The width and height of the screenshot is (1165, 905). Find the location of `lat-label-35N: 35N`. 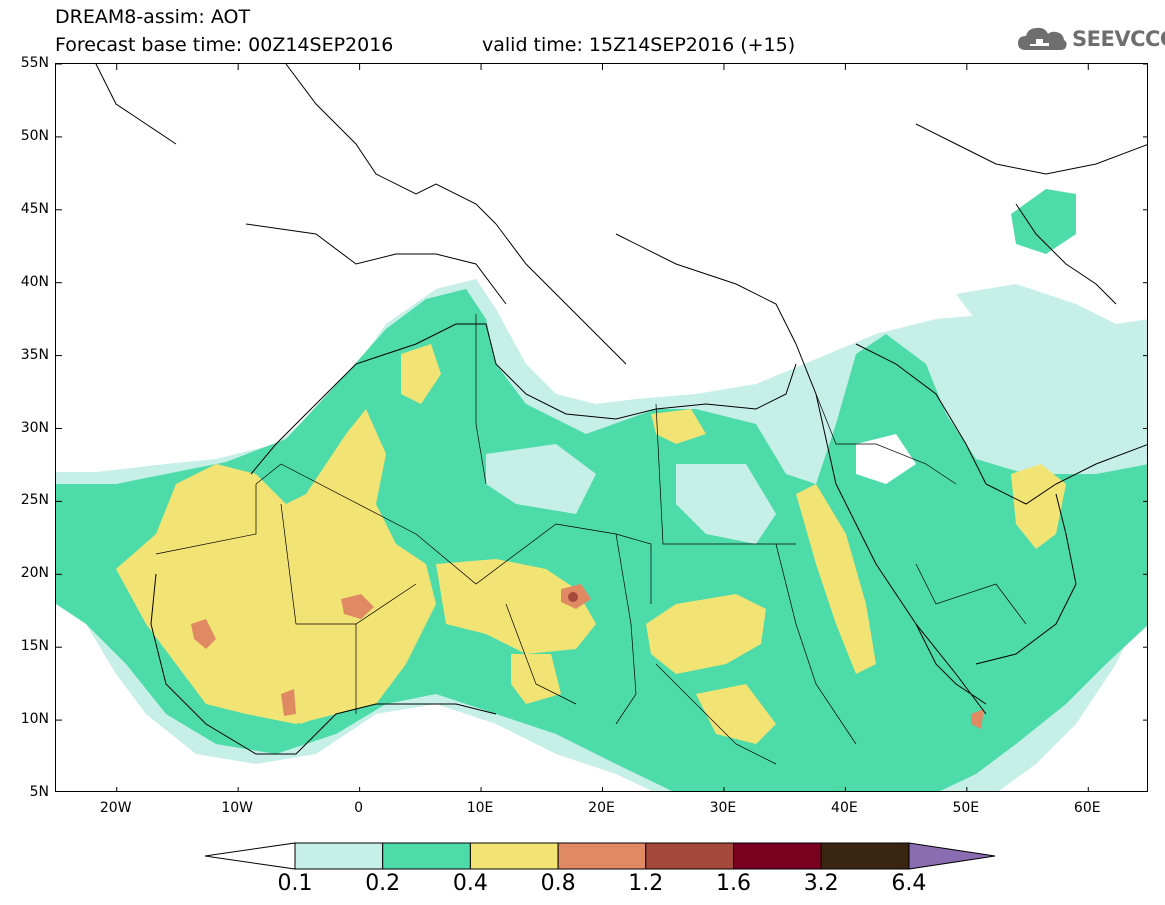

lat-label-35N: 35N is located at coordinates (34, 354).